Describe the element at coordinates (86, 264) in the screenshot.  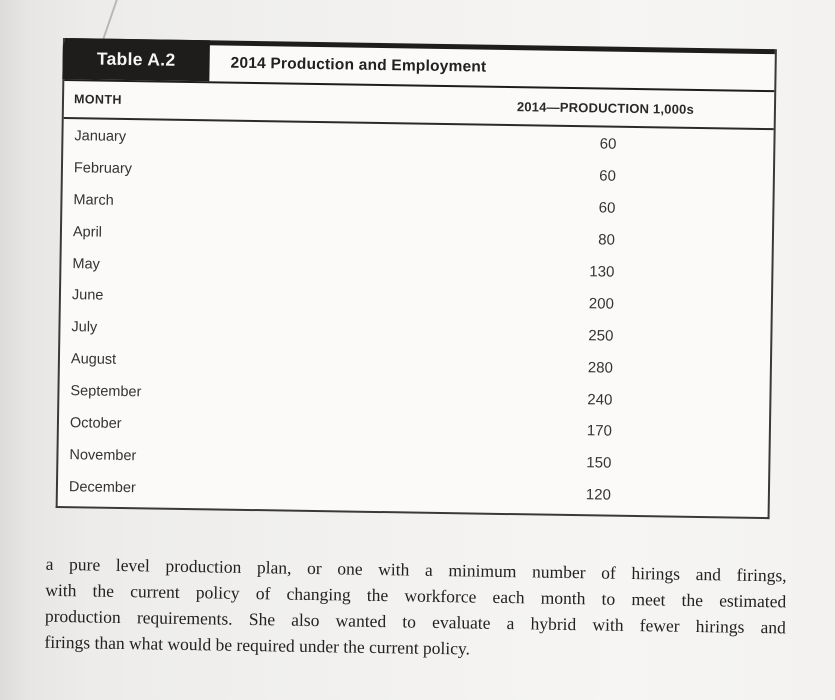
I see `month-cell: May` at that location.